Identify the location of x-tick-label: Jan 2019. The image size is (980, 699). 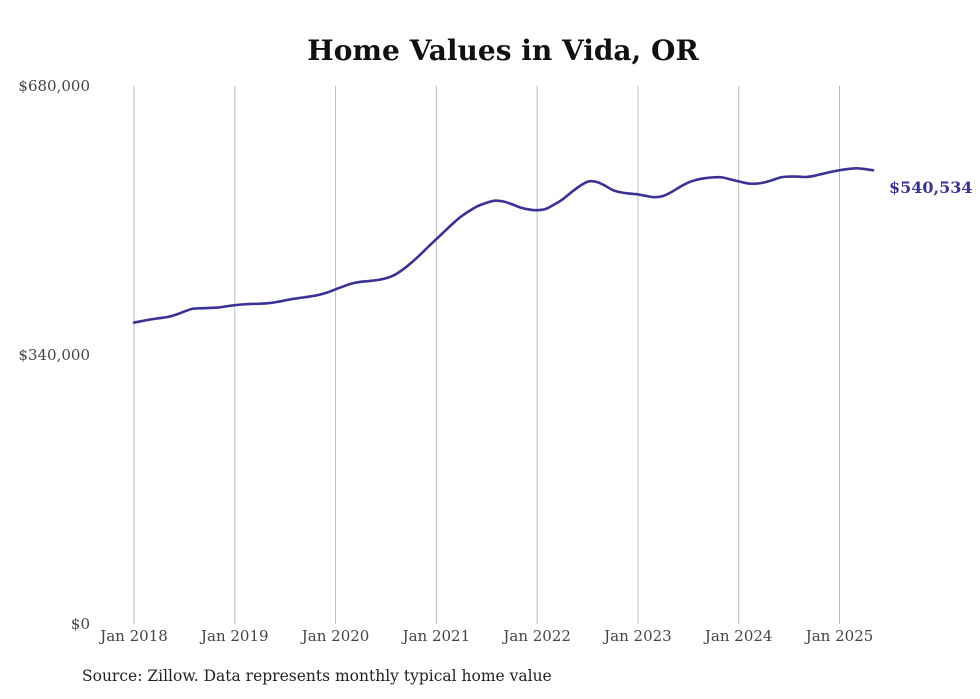
(234, 636).